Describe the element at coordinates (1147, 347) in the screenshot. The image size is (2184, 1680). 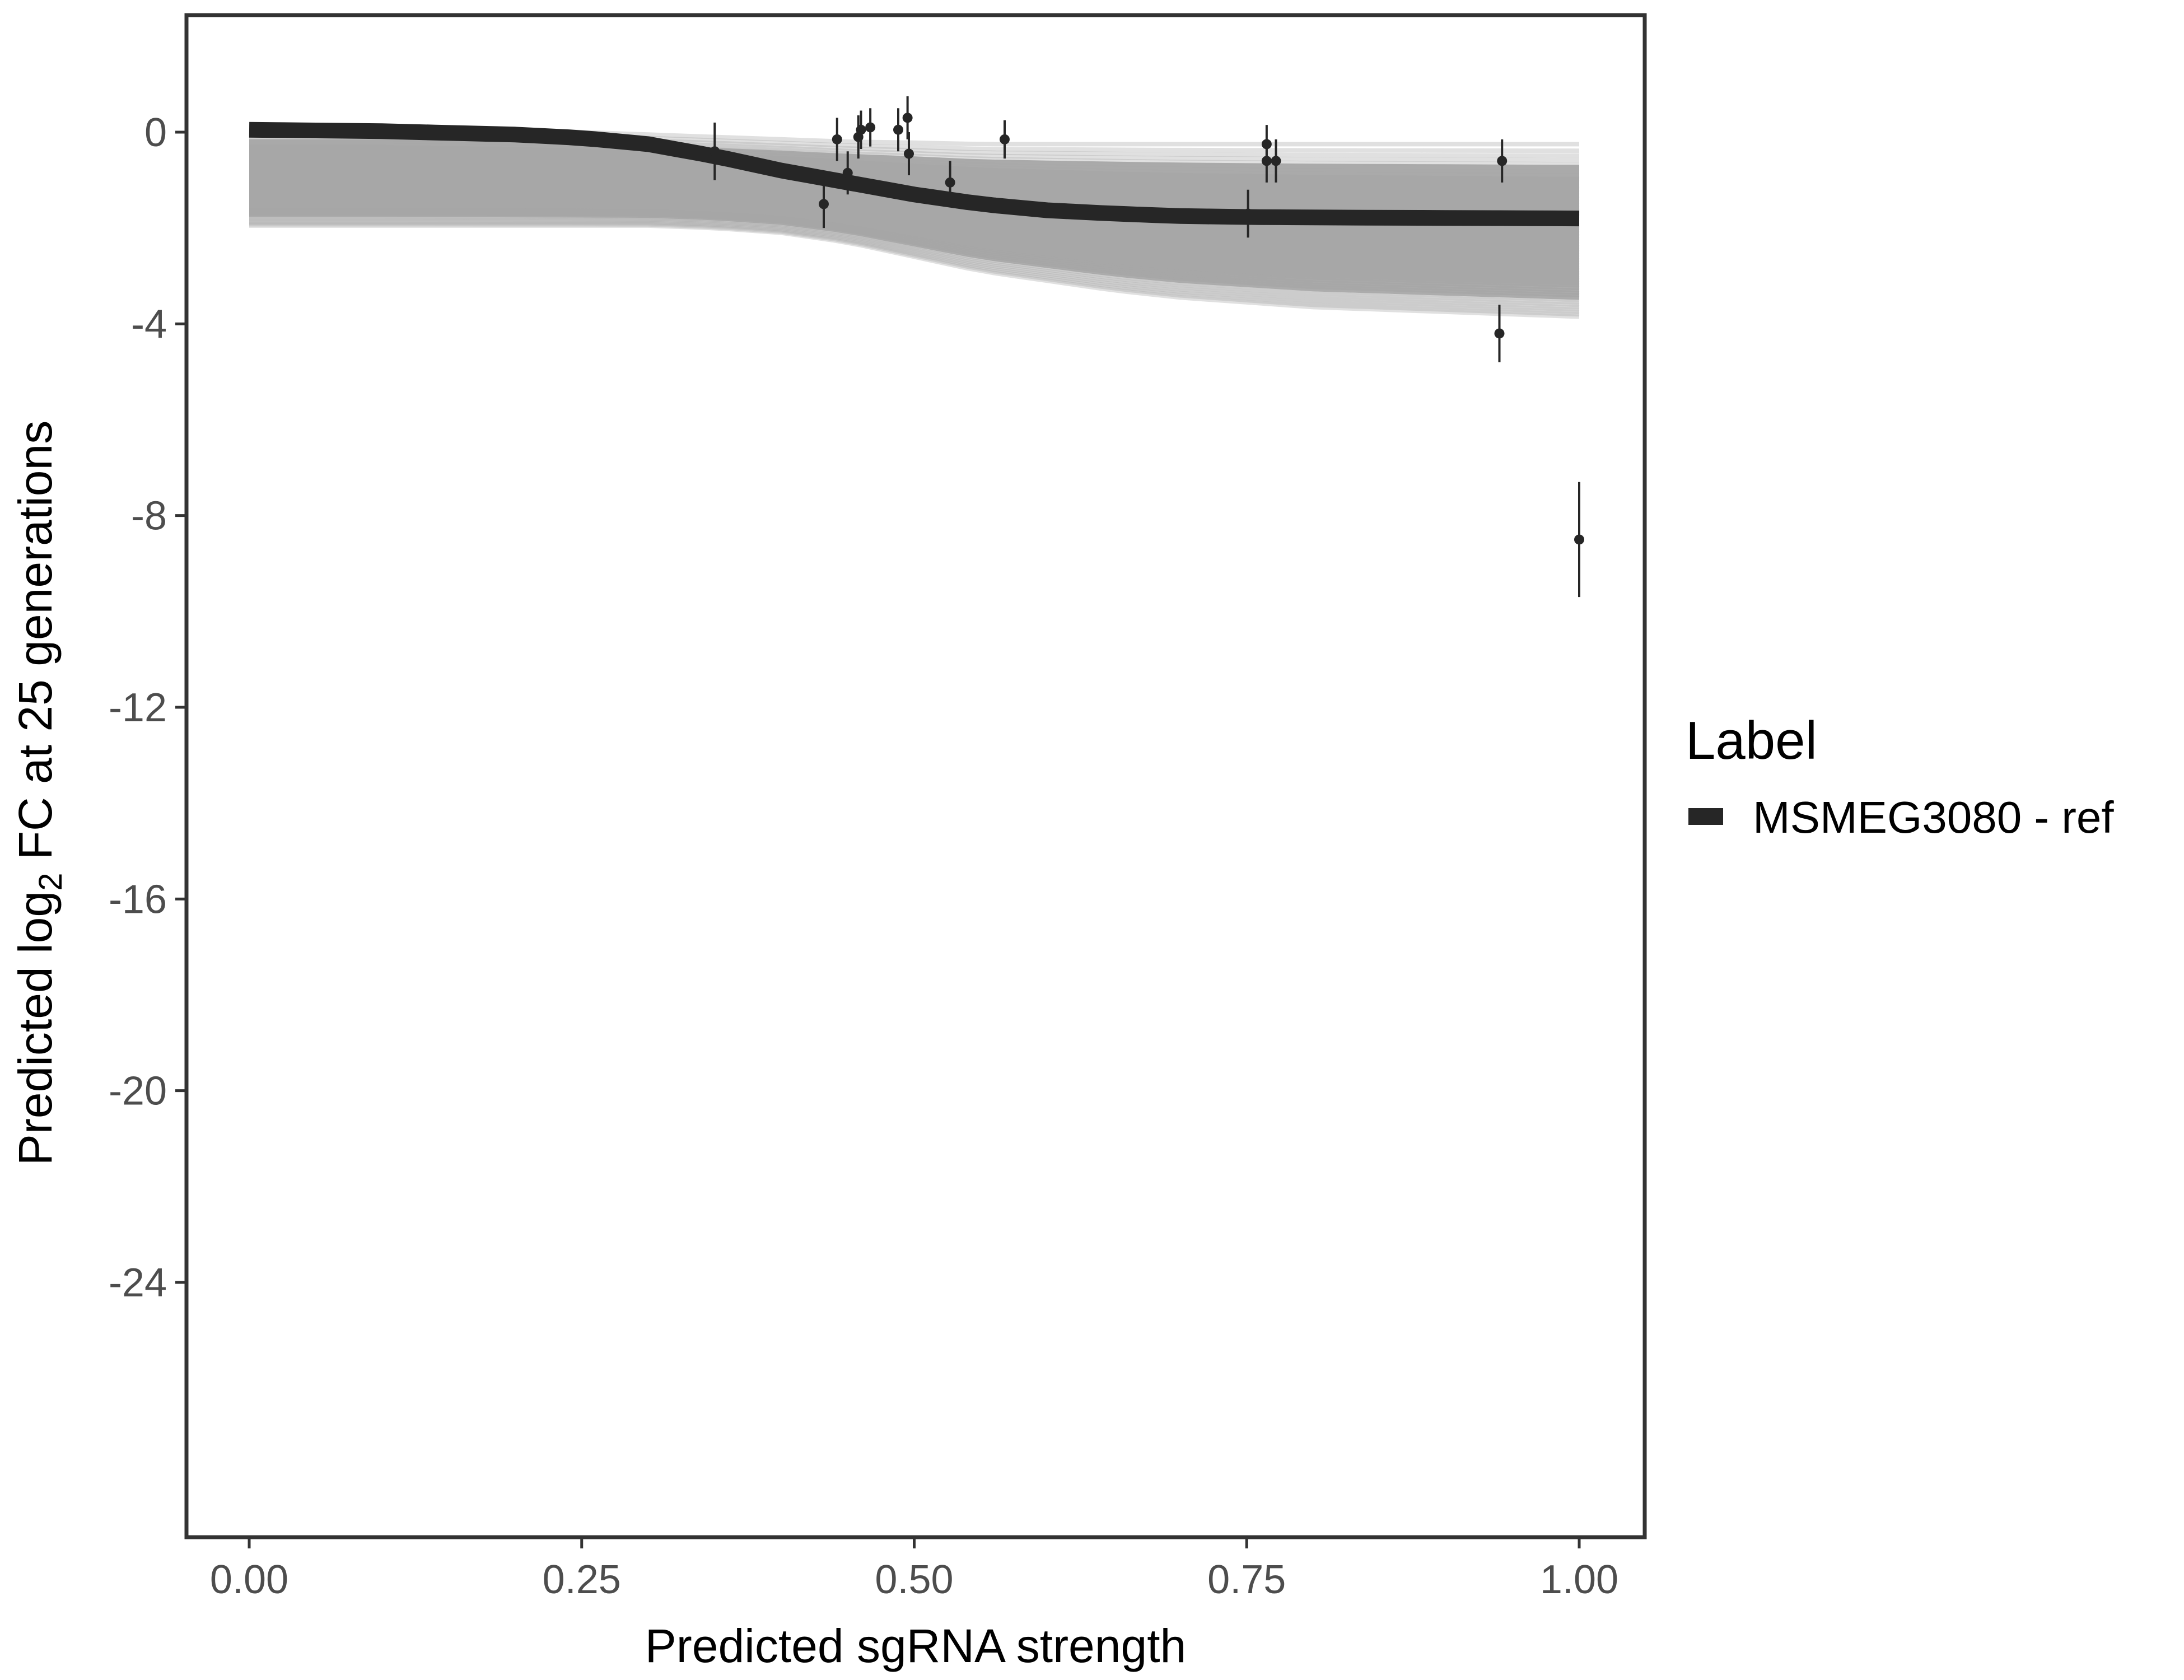
I see `data-points` at that location.